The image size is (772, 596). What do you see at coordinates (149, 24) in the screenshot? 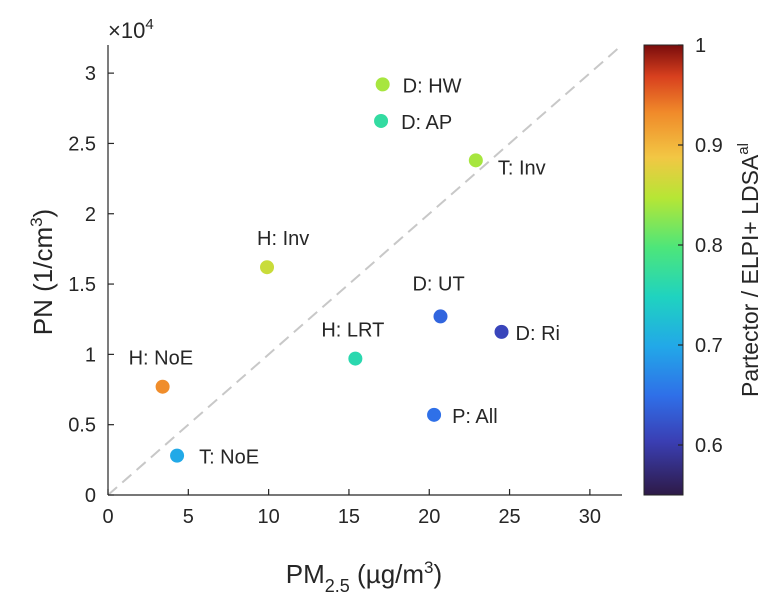
I see `y-exponent-power: 4` at bounding box center [149, 24].